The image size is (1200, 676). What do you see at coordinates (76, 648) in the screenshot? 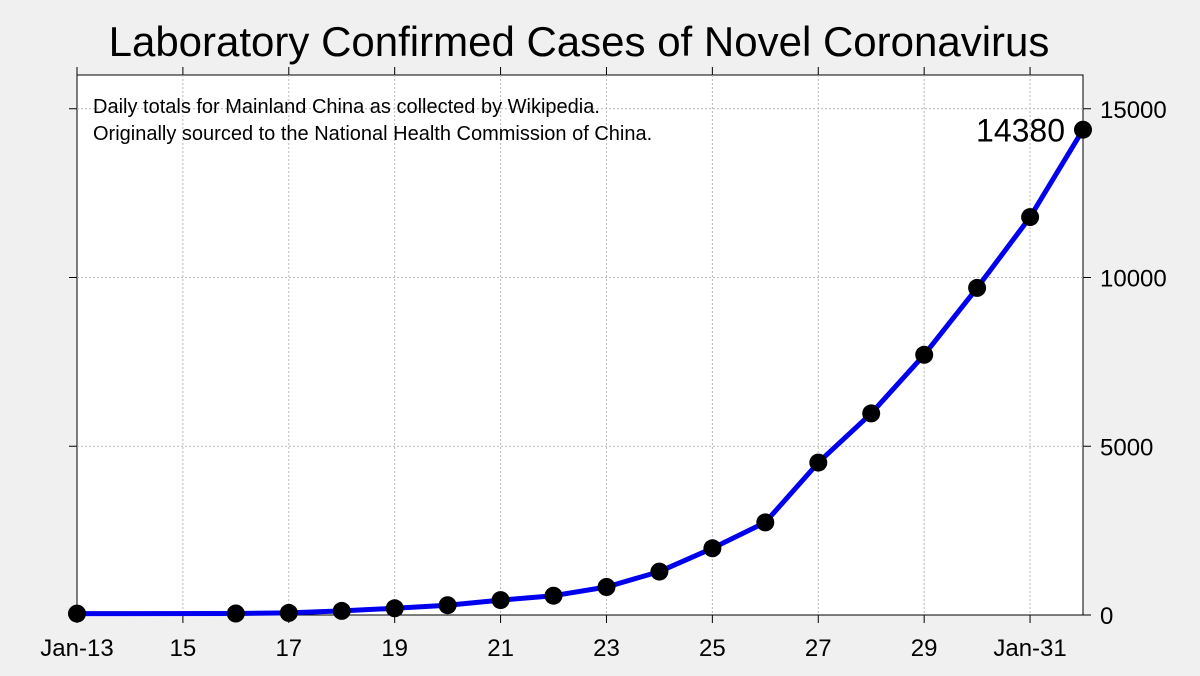
I see `x-tick-label: Jan-13` at bounding box center [76, 648].